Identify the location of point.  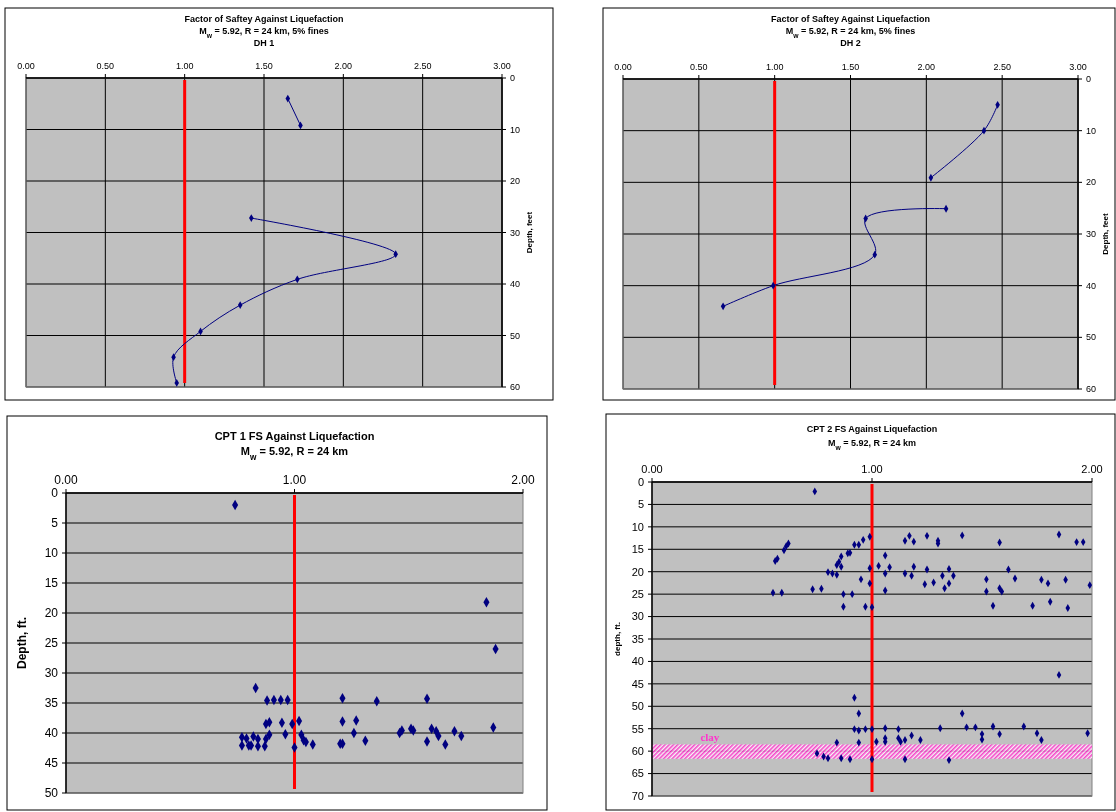
(427, 741).